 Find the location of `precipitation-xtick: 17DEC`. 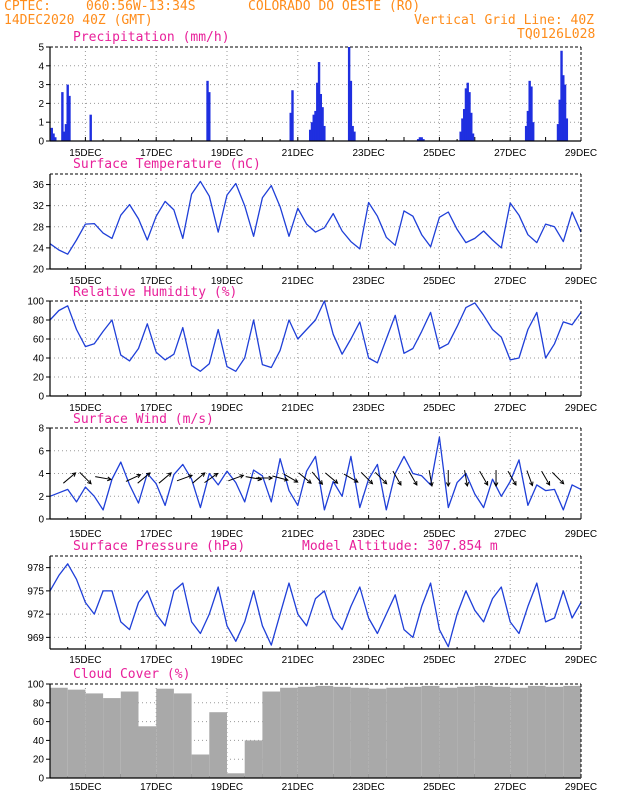

precipitation-xtick: 17DEC is located at coordinates (156, 153).